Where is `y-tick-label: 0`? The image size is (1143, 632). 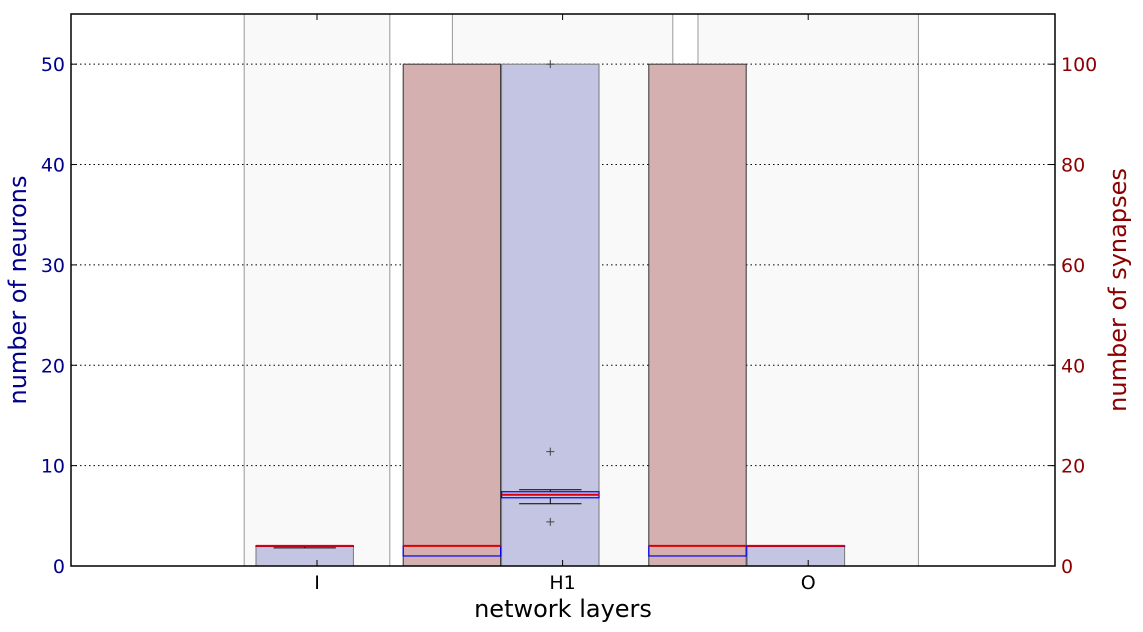 y-tick-label: 0 is located at coordinates (59, 567).